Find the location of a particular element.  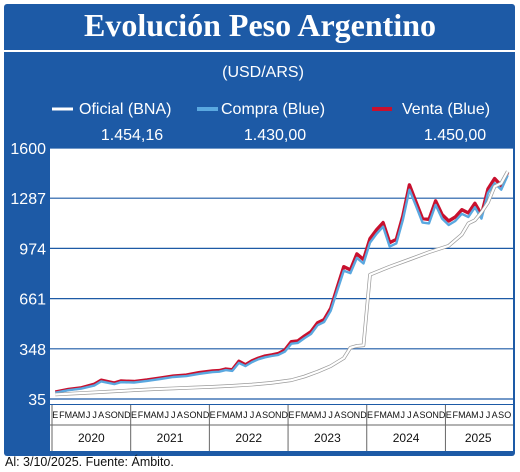

latest-values: 1.454,16 1.430,00 1.450,00 is located at coordinates (293, 135).